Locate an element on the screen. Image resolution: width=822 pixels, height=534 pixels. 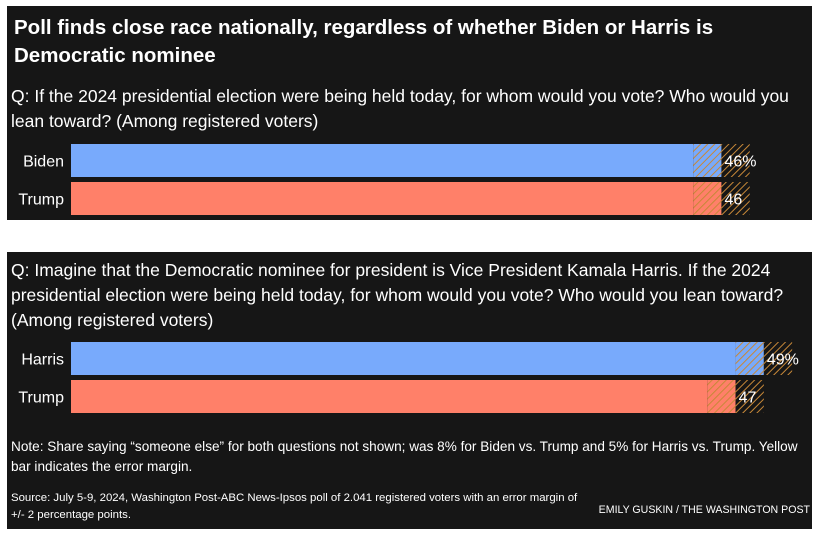
bar-chart-harris-vs-trump: Harris 49% Trump 47 is located at coordinates (408, 377).